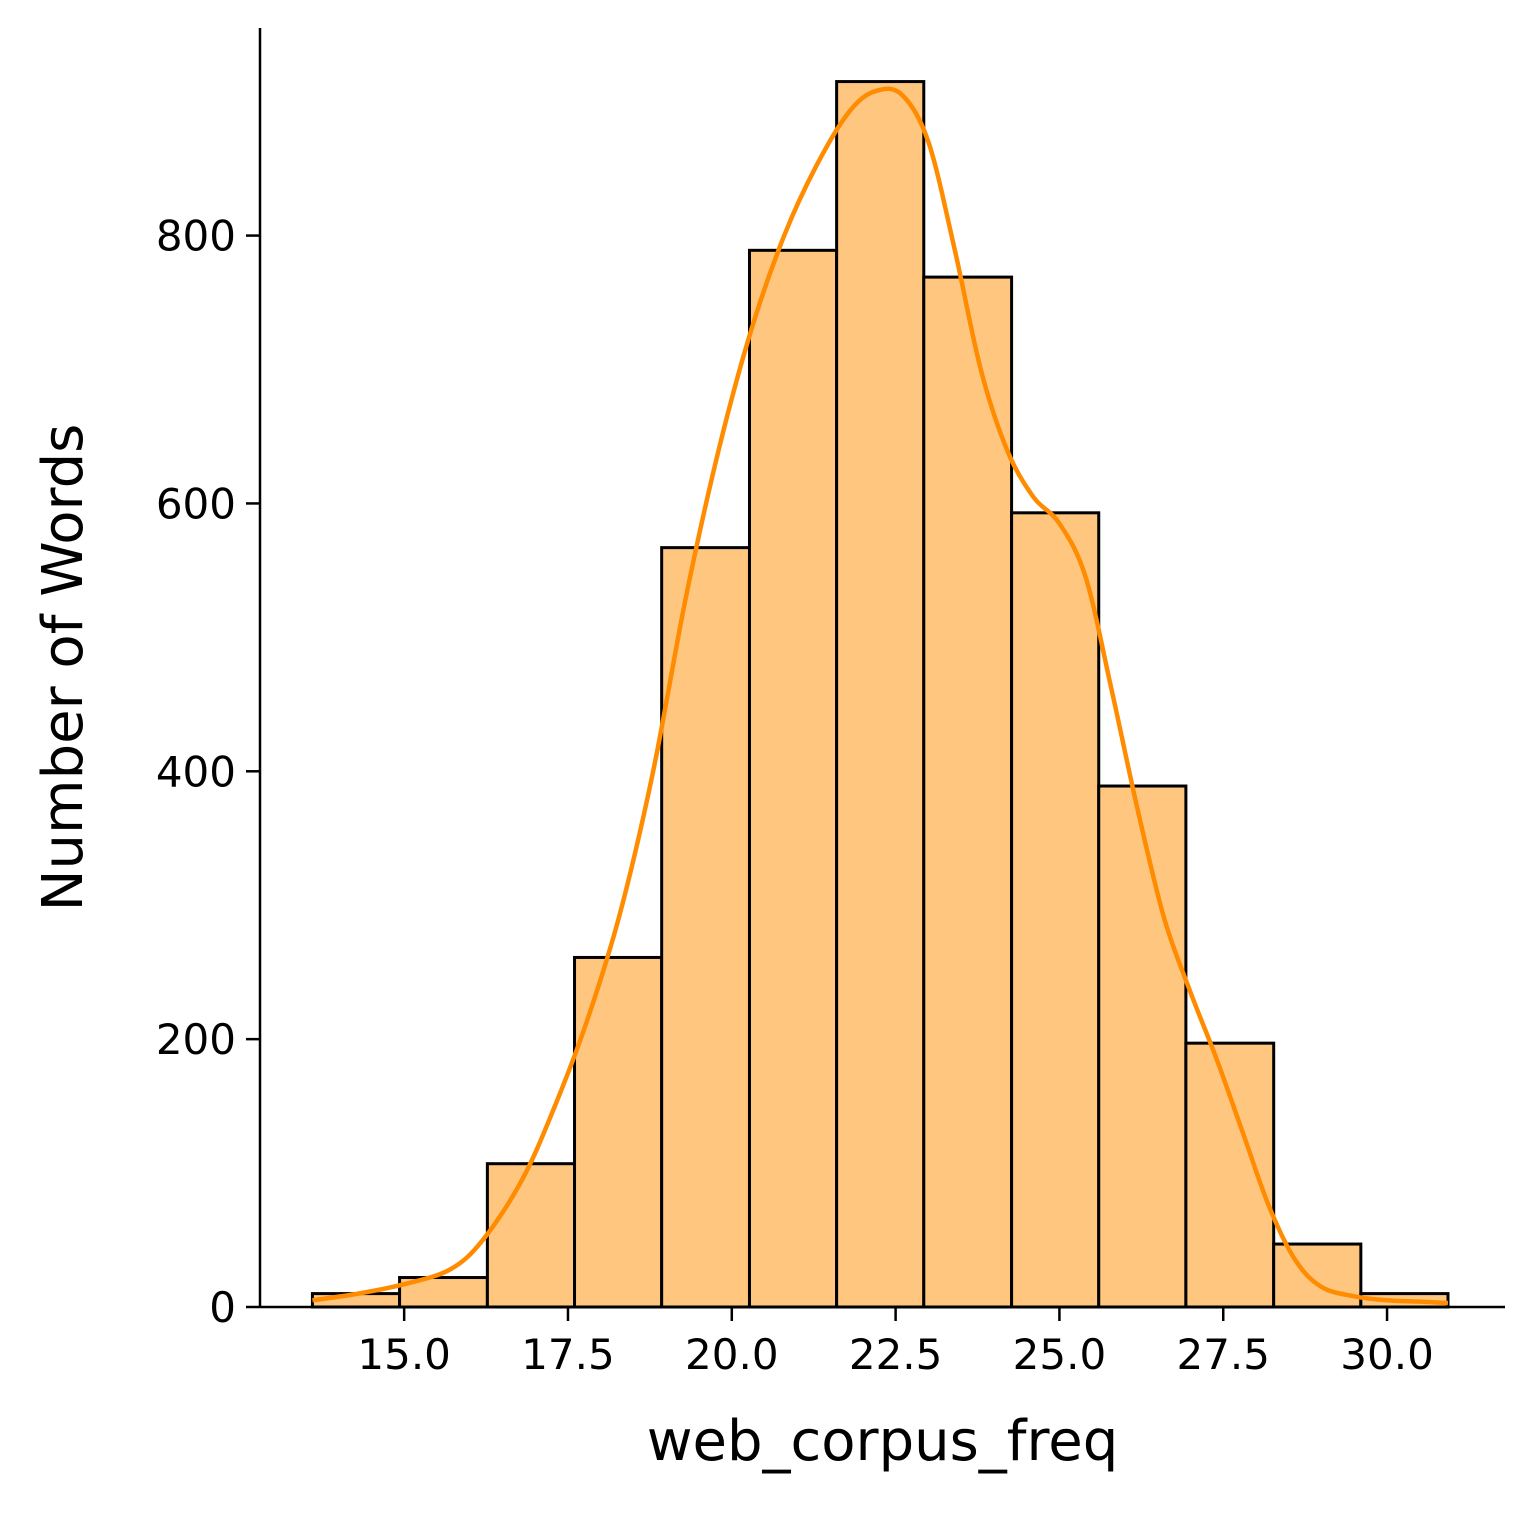 The image size is (1533, 1514). Describe the element at coordinates (404, 1354) in the screenshot. I see `x-tick-label: 15.0` at that location.